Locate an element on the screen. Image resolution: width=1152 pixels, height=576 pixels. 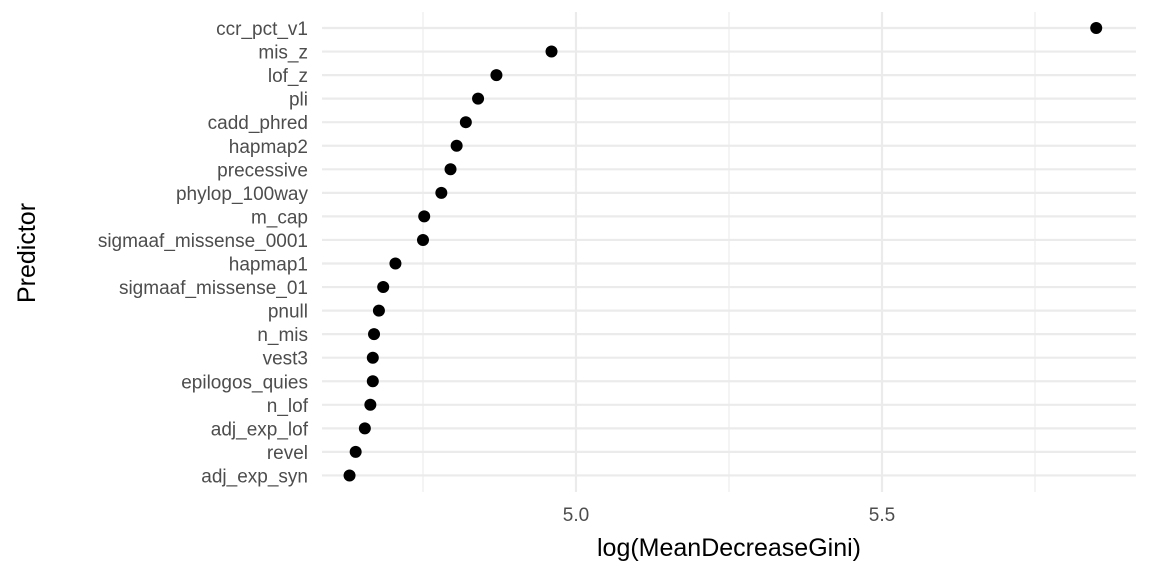
point-vest3 is located at coordinates (372, 357).